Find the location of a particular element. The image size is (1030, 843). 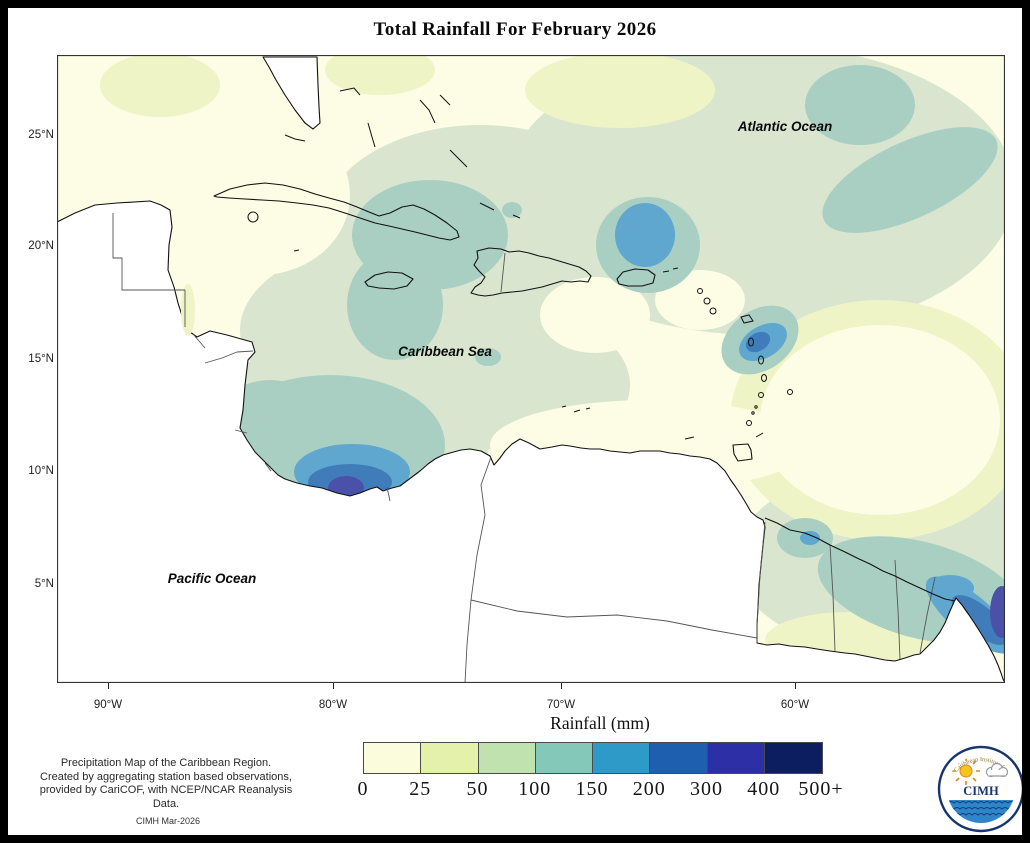

lat-label-25n: 25°N is located at coordinates (41, 135).